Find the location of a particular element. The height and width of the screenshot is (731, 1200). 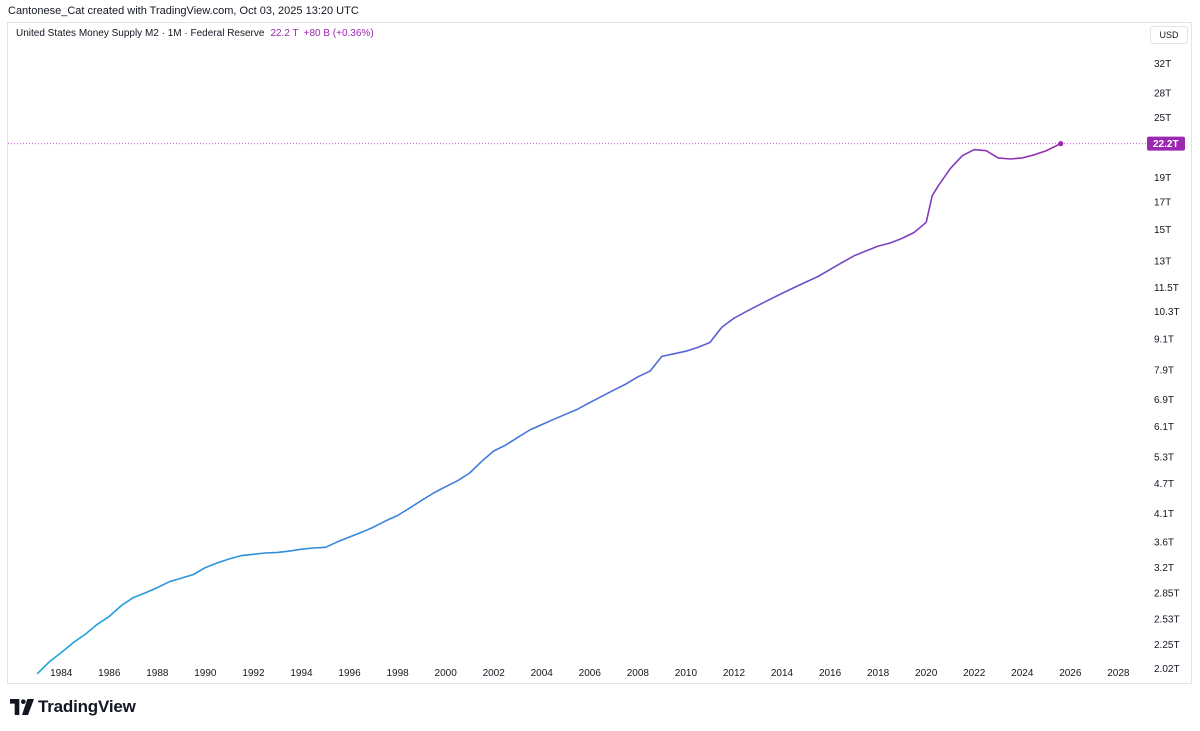

y-tick-label: 11.5T is located at coordinates (1166, 288).